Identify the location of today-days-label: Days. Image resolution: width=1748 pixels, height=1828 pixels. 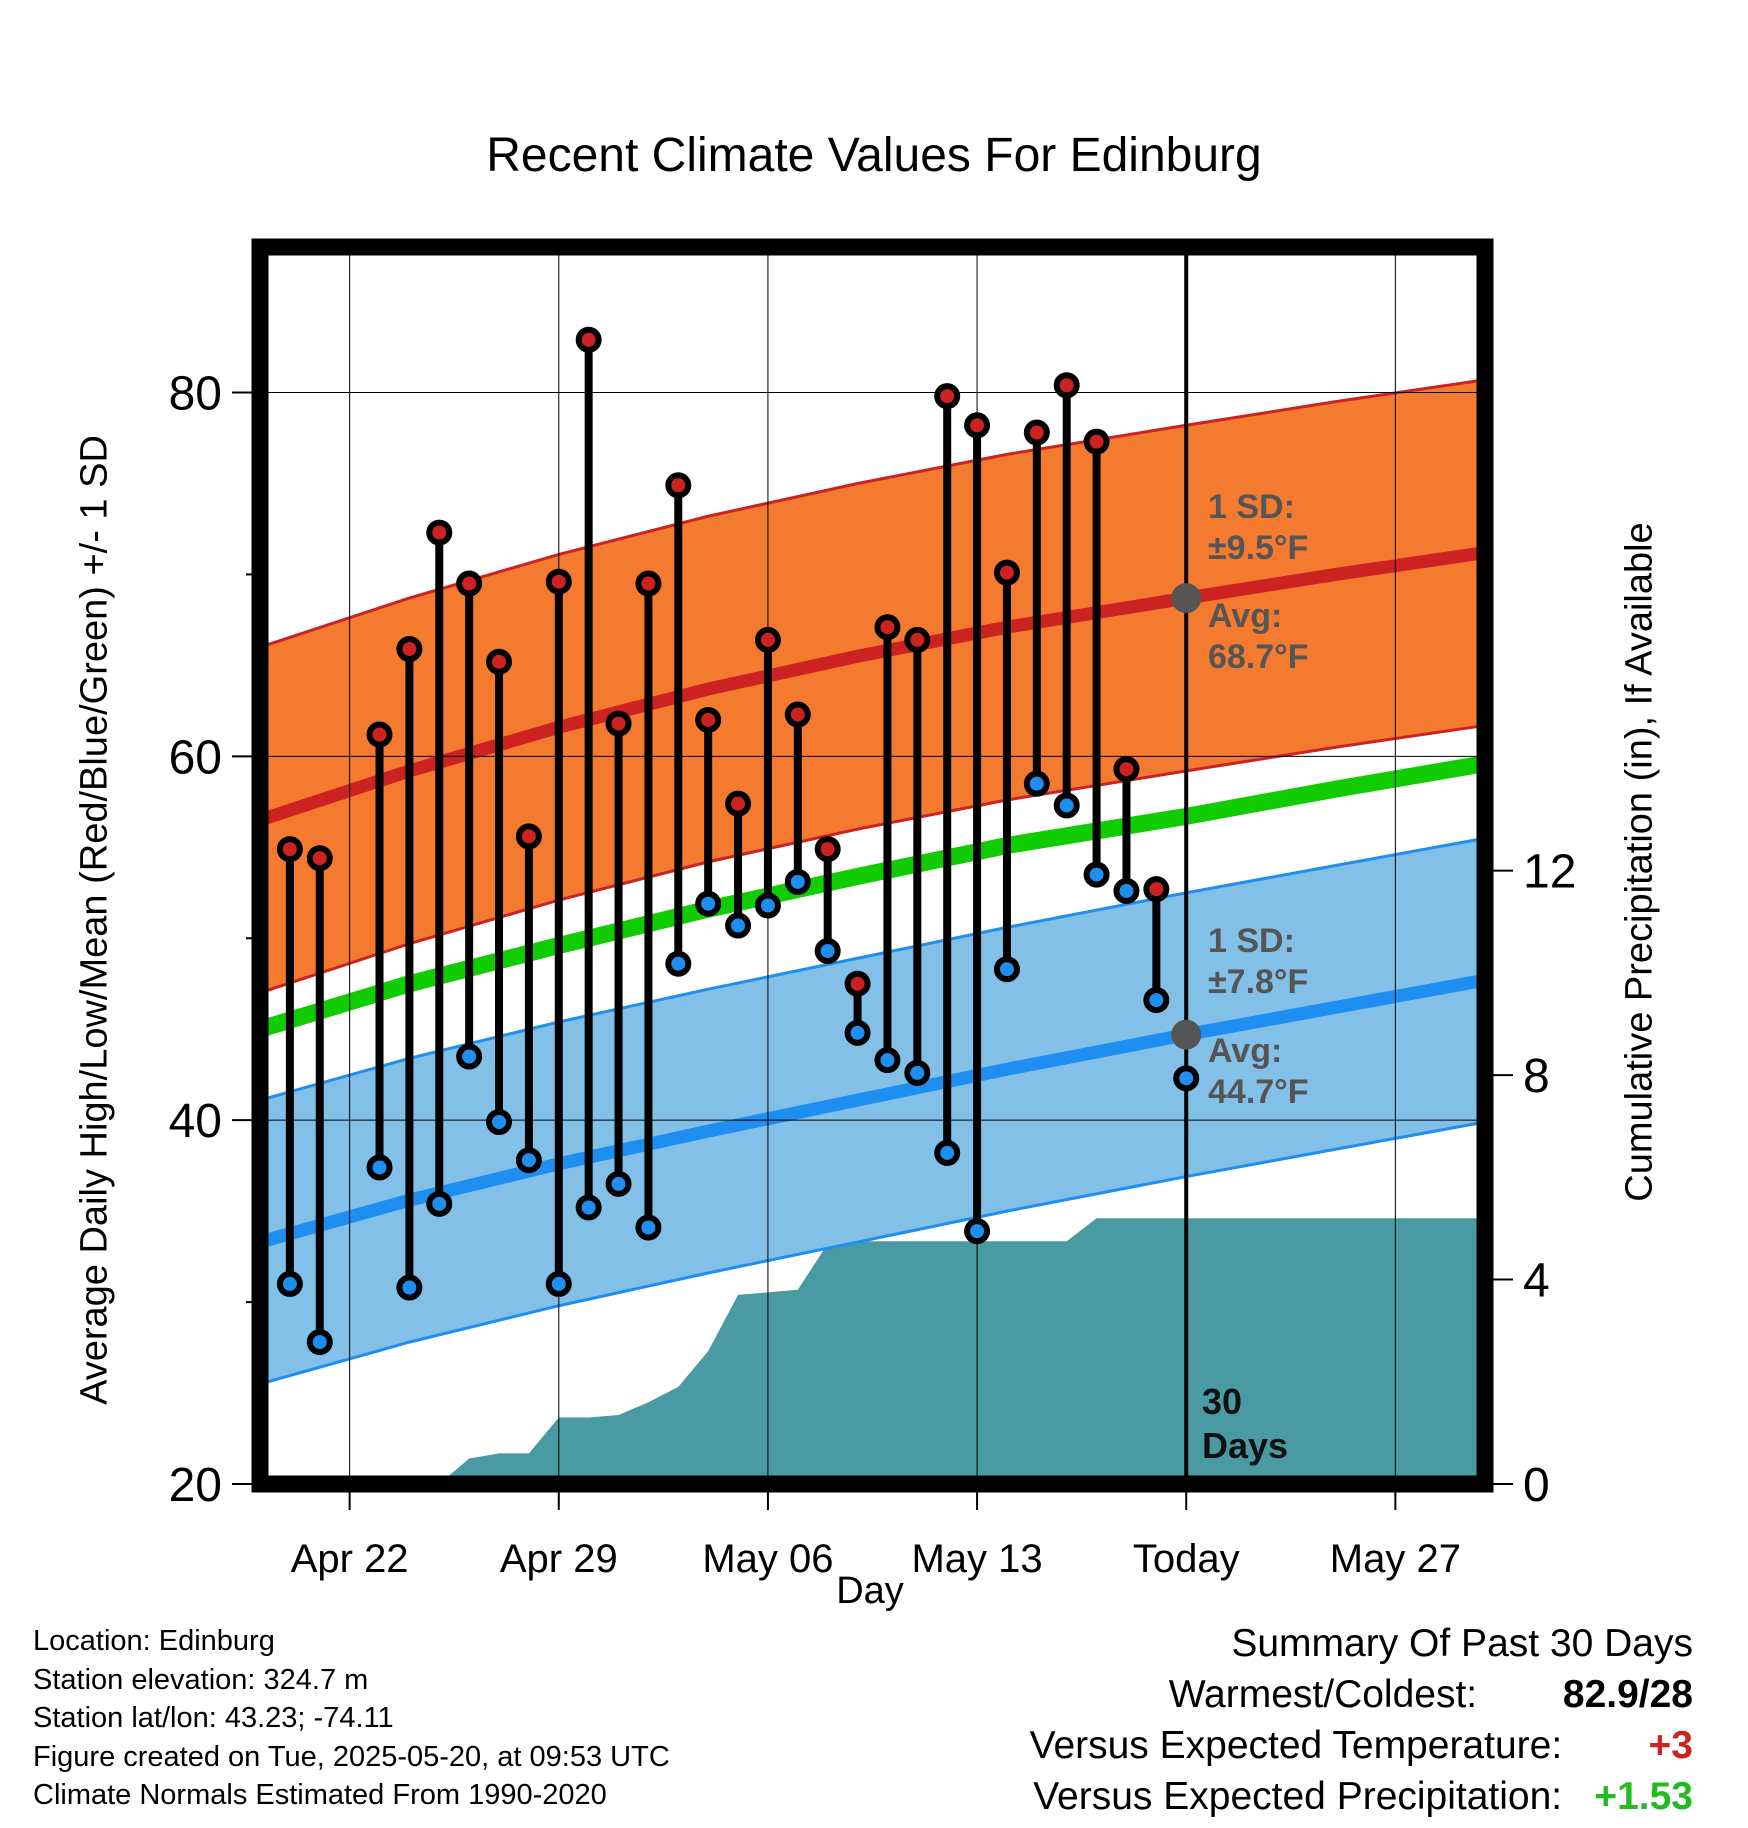
(1245, 1445).